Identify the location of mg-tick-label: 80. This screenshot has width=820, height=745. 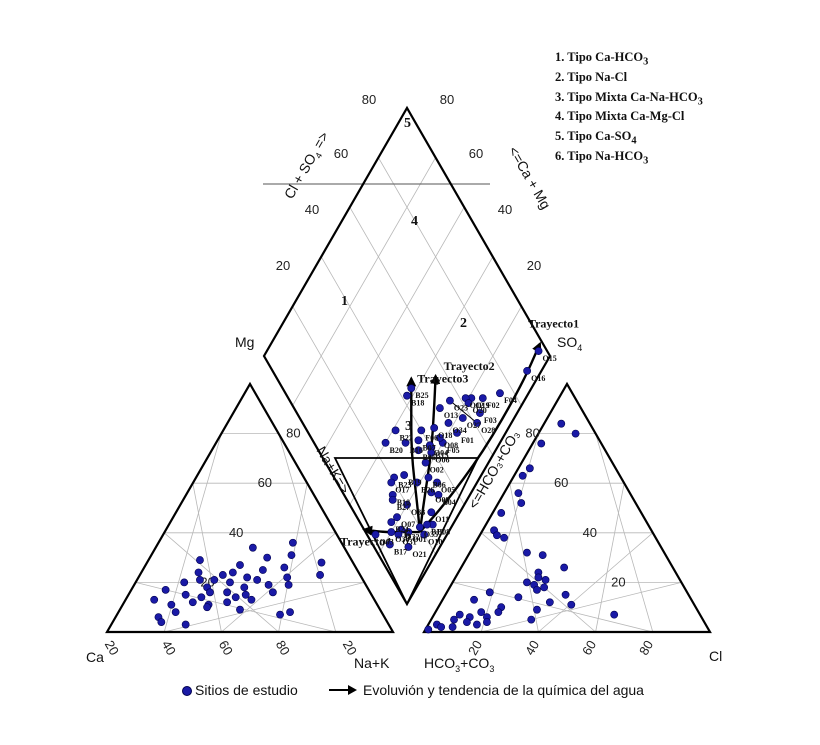
(293, 433).